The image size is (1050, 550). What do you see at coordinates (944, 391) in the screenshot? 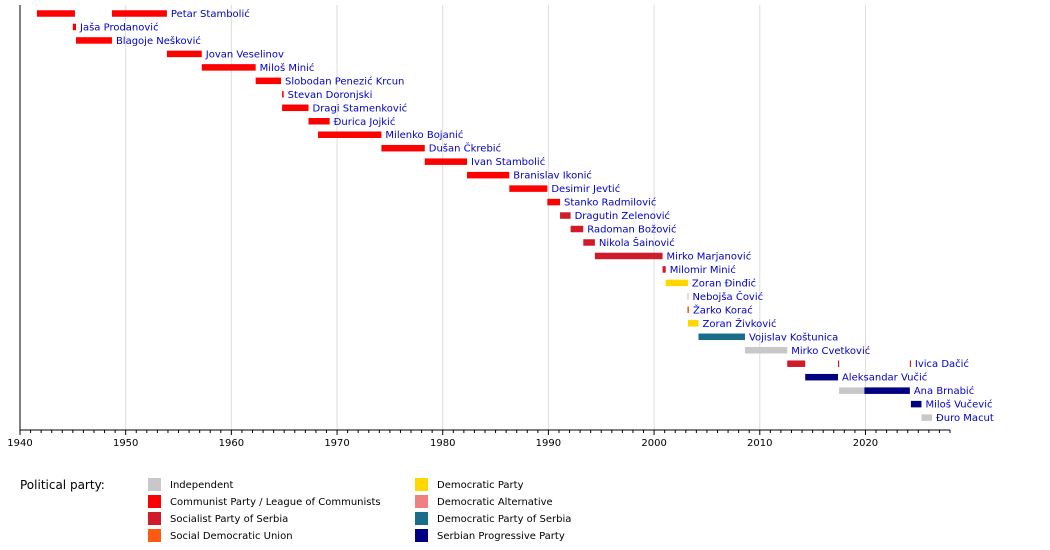
I see `name-label: Ana Brnabić` at bounding box center [944, 391].